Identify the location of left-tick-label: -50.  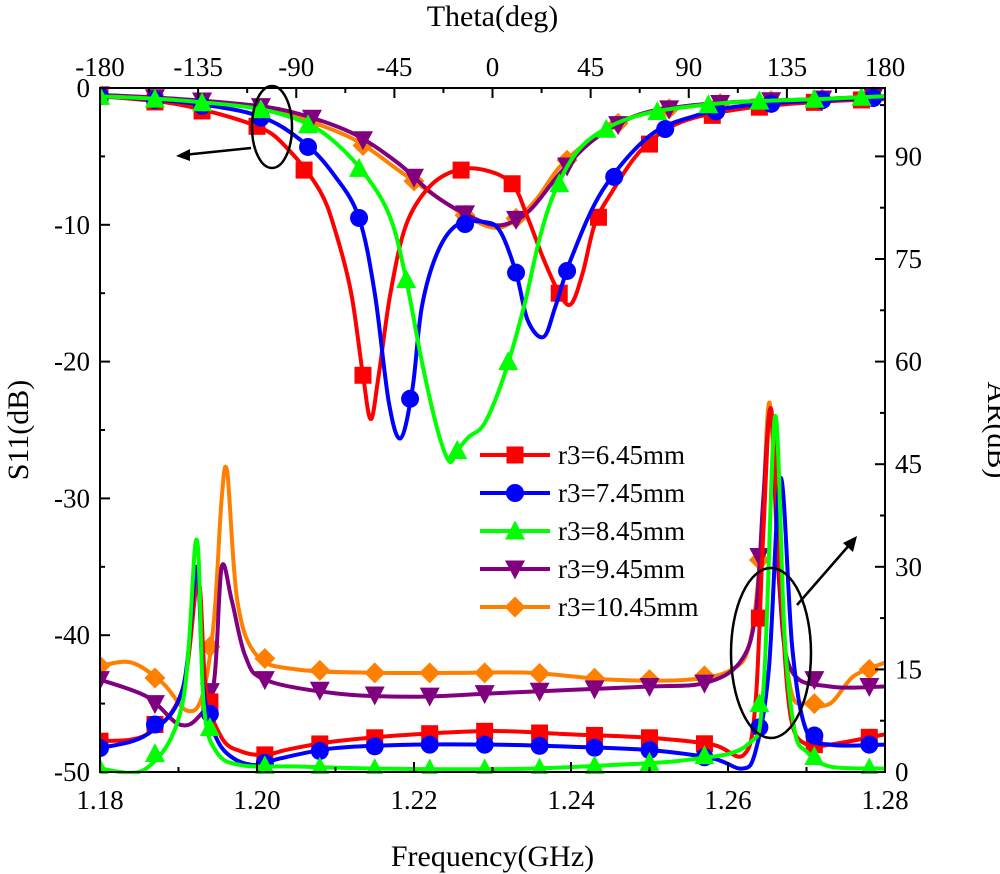
(72, 772).